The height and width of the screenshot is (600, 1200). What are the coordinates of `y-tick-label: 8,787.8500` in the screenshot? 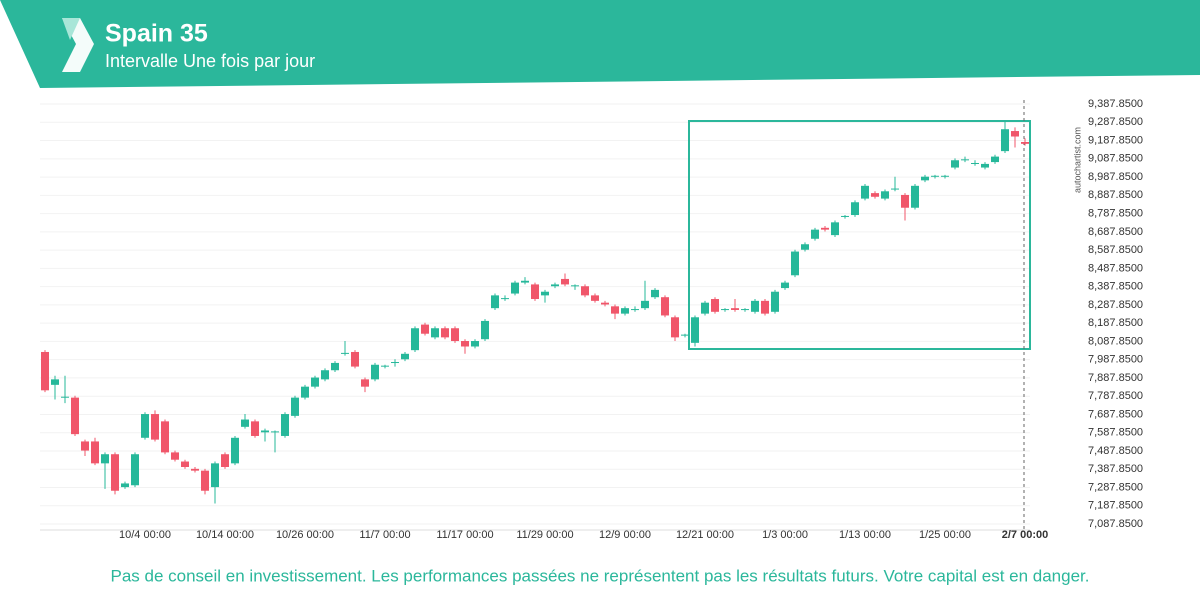 It's located at (1115, 214).